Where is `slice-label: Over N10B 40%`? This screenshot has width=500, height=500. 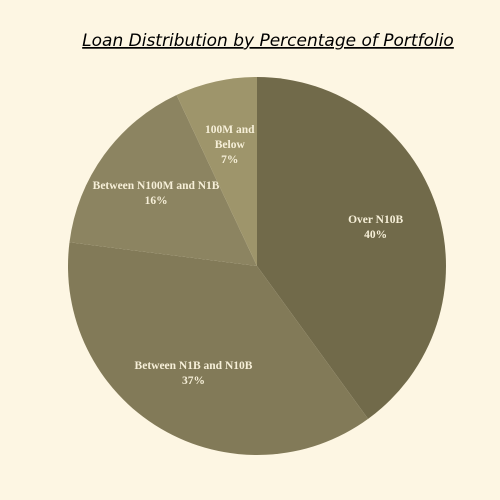 slice-label: Over N10B 40% is located at coordinates (376, 228).